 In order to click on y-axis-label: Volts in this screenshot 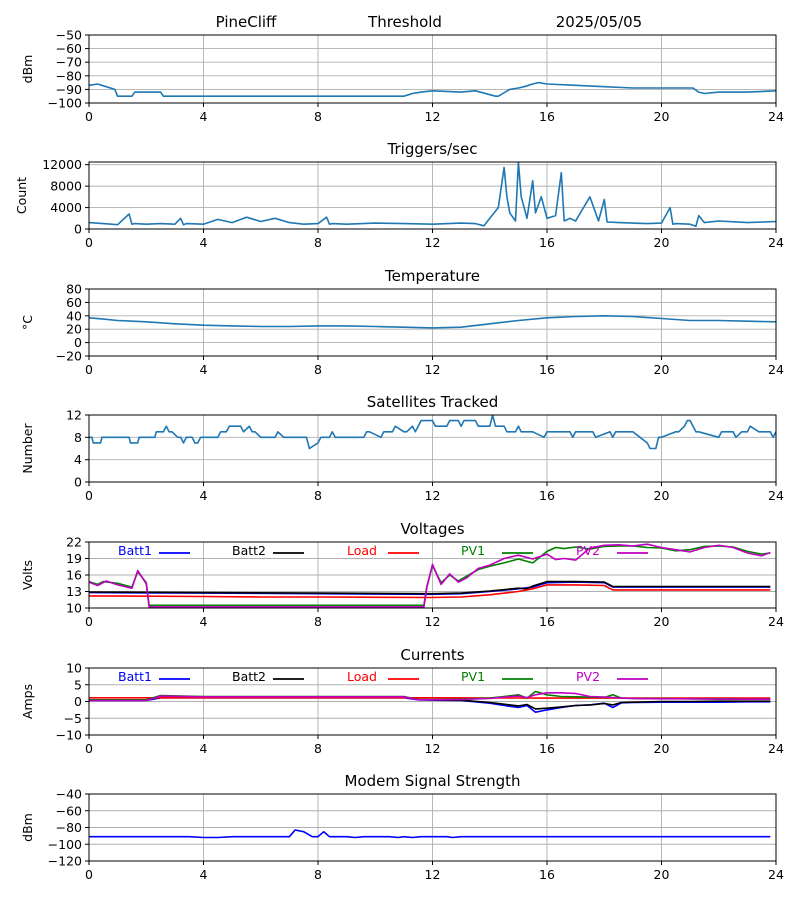, I will do `click(27, 575)`.